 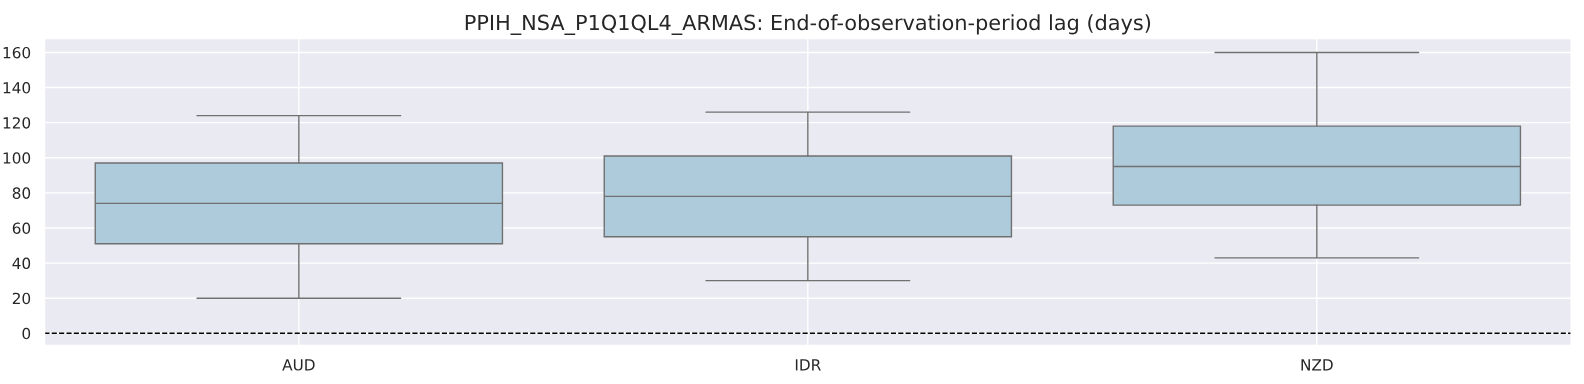 I want to click on y-tick-label: 60, so click(x=21, y=228).